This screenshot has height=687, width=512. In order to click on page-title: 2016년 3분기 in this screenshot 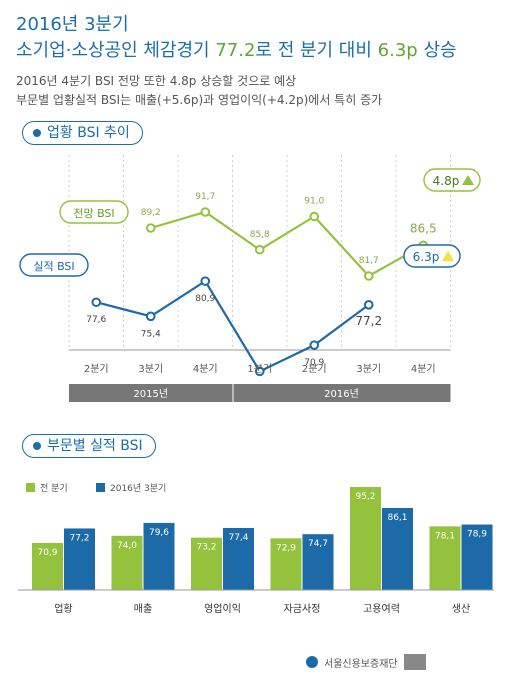, I will do `click(72, 24)`.